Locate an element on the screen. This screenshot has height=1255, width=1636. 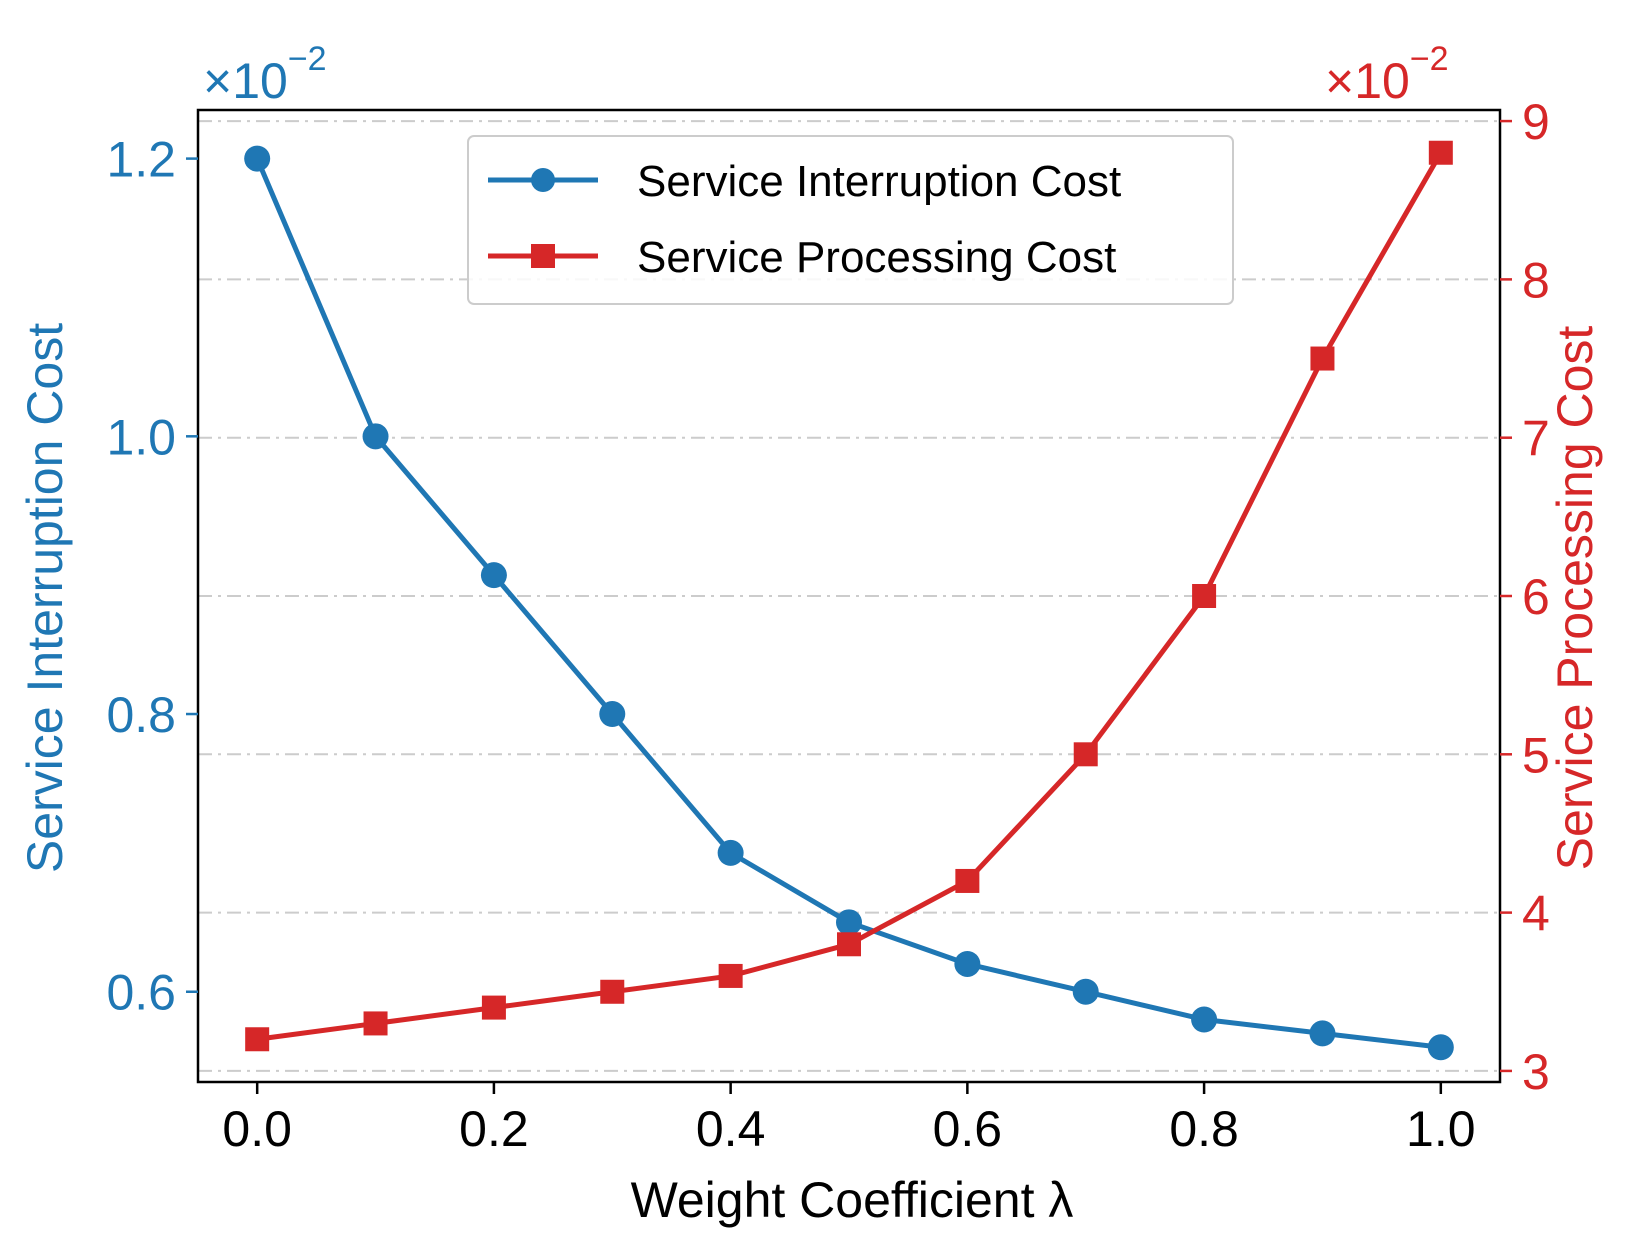
left-axis-multiplier: ×10⁻² is located at coordinates (265, 74).